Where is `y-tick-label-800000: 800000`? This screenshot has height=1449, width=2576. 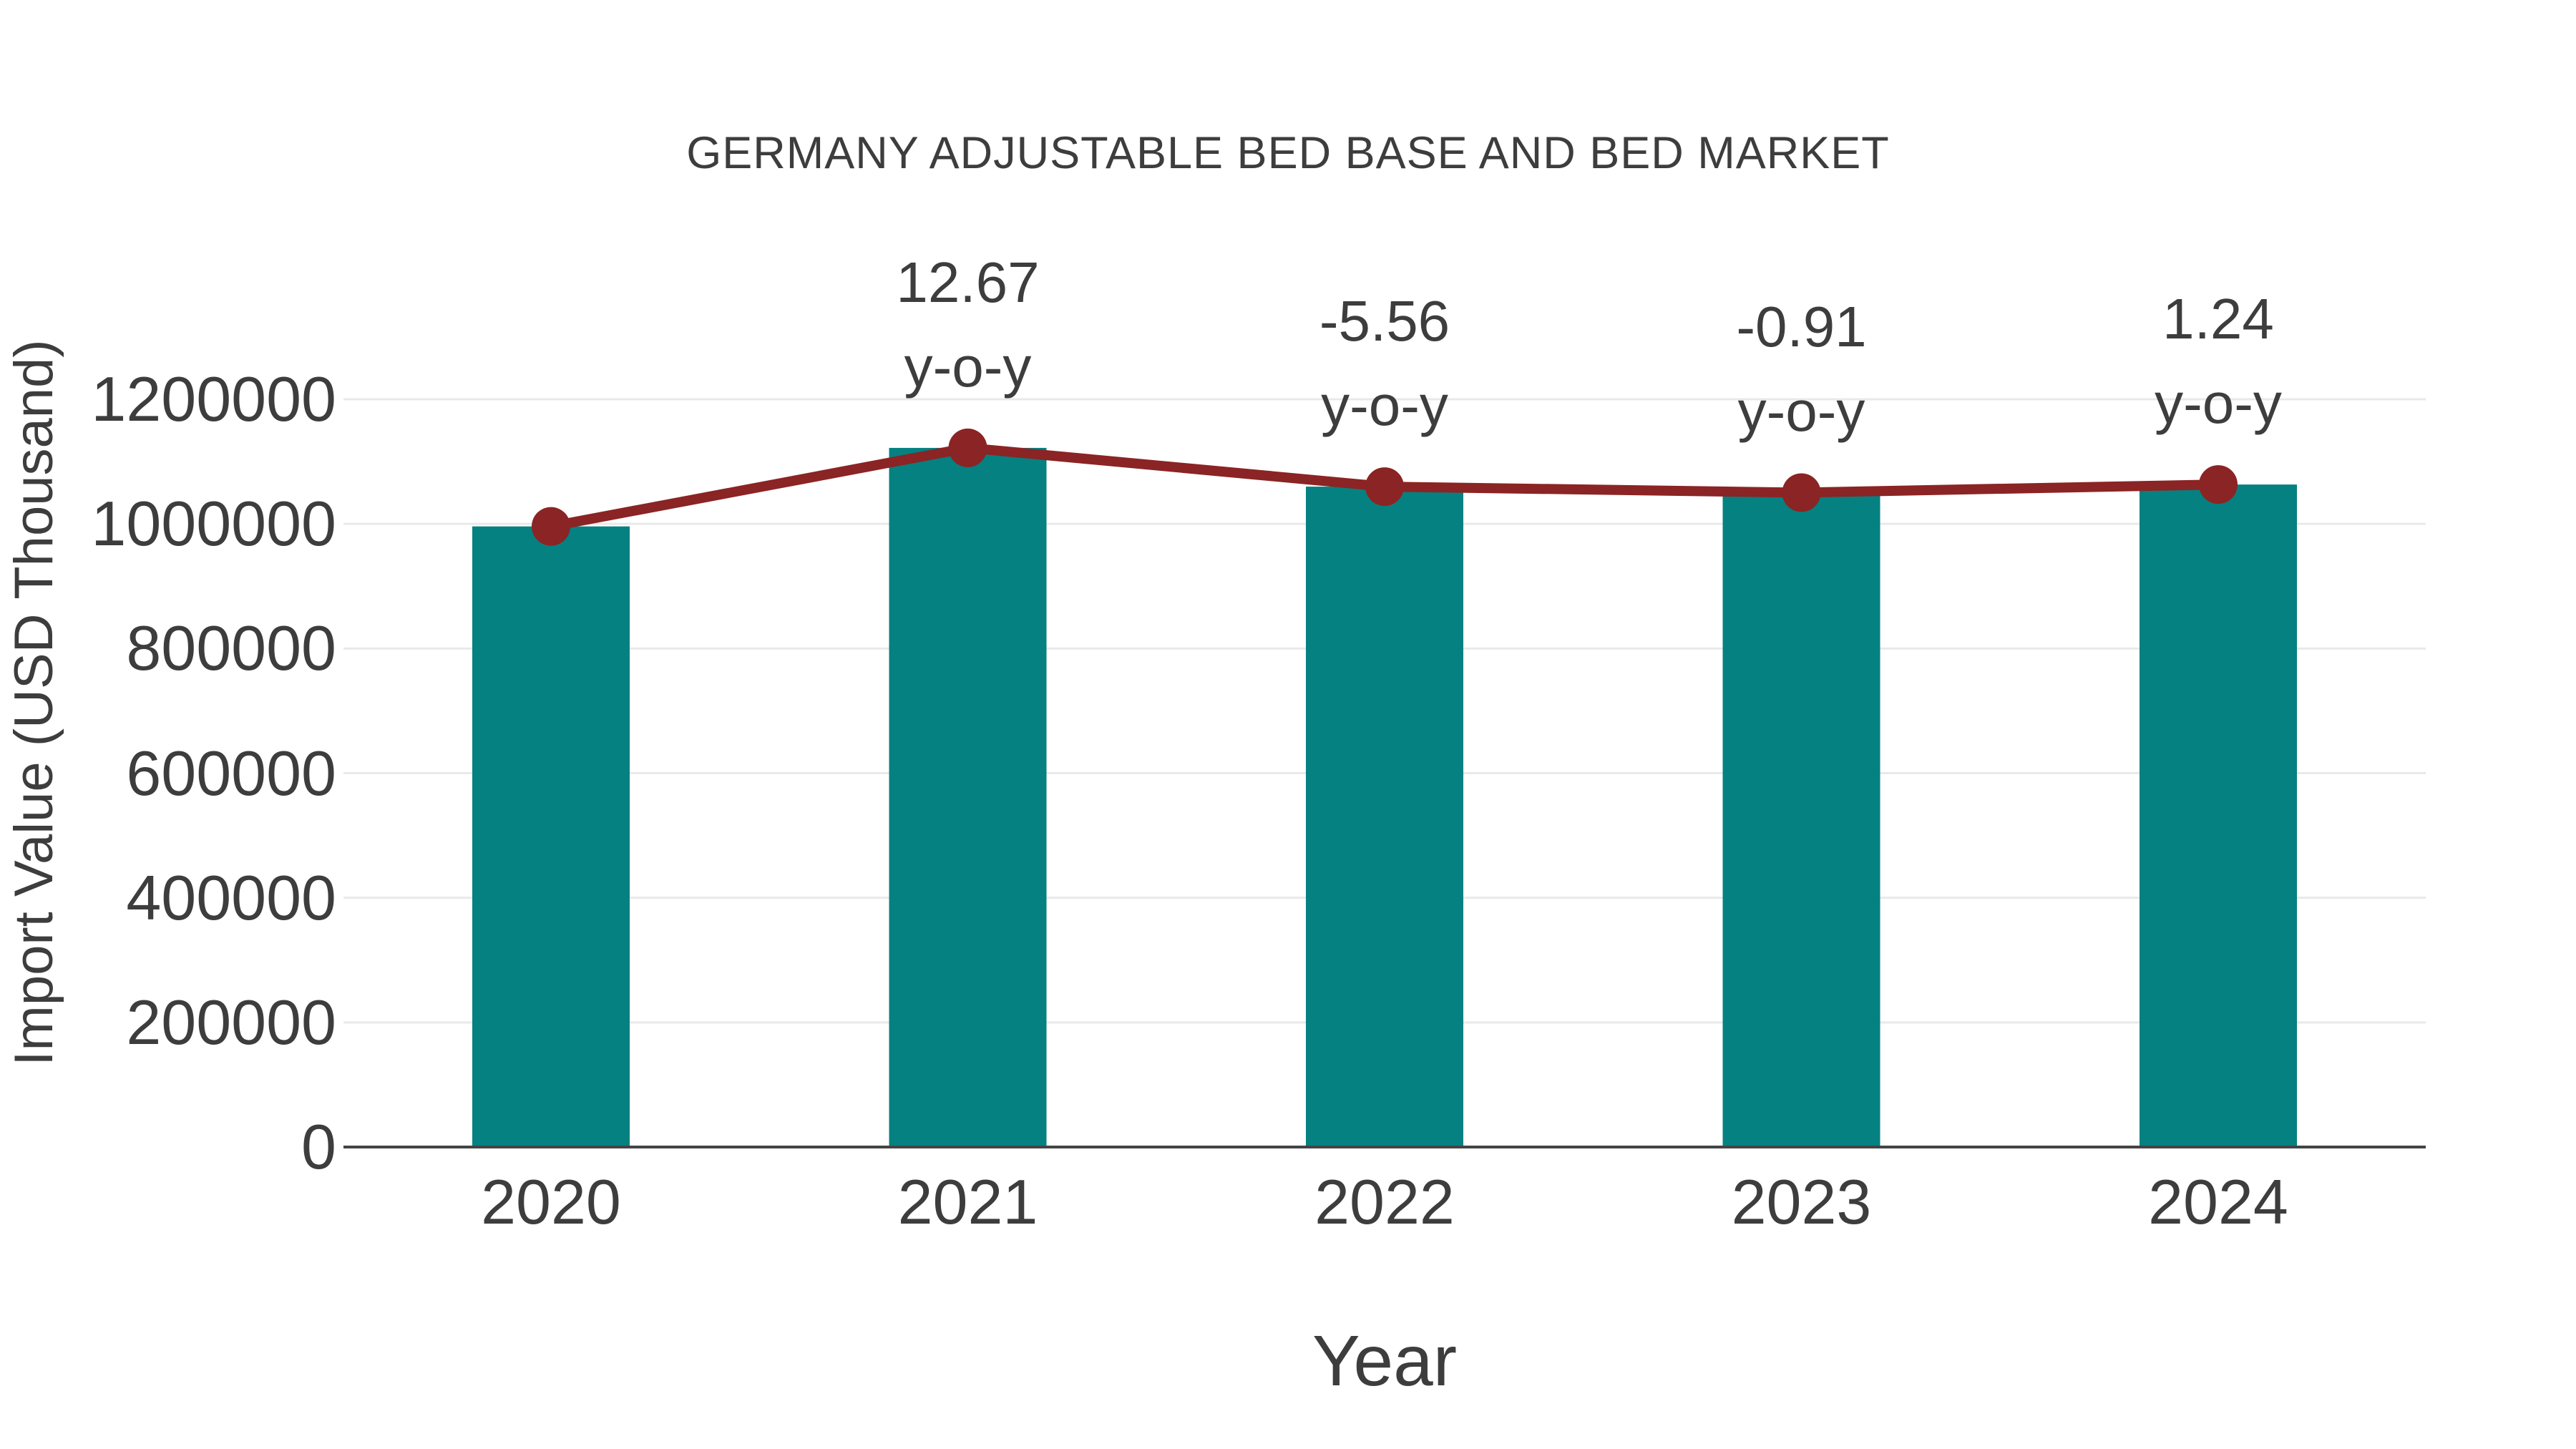
y-tick-label-800000: 800000 is located at coordinates (231, 648).